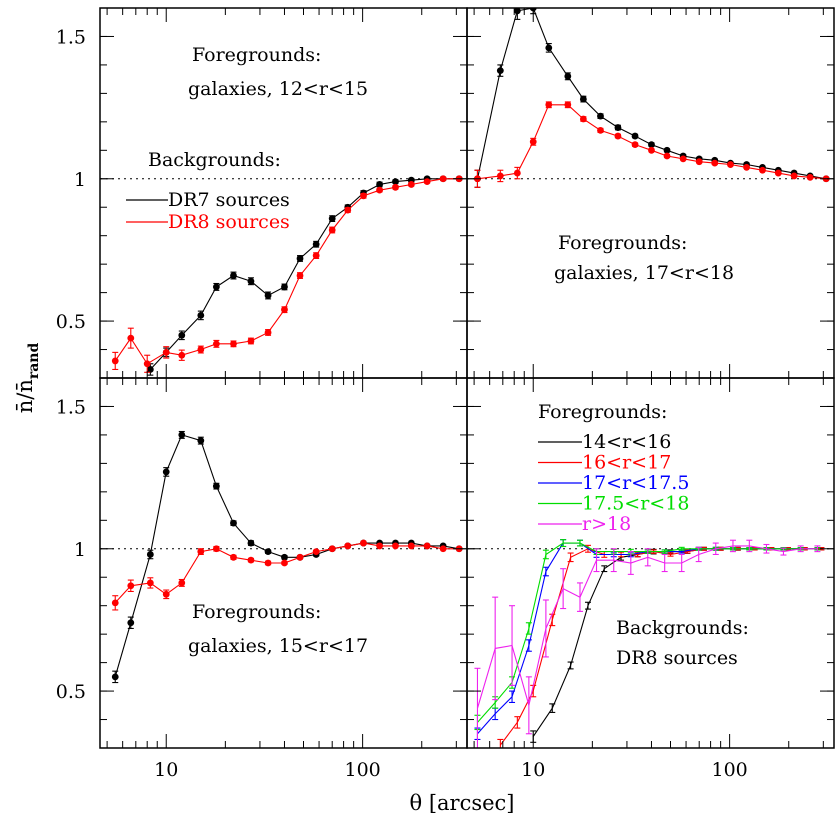  What do you see at coordinates (256, 55) in the screenshot?
I see `tl-annotation-line1: Foregrounds:` at bounding box center [256, 55].